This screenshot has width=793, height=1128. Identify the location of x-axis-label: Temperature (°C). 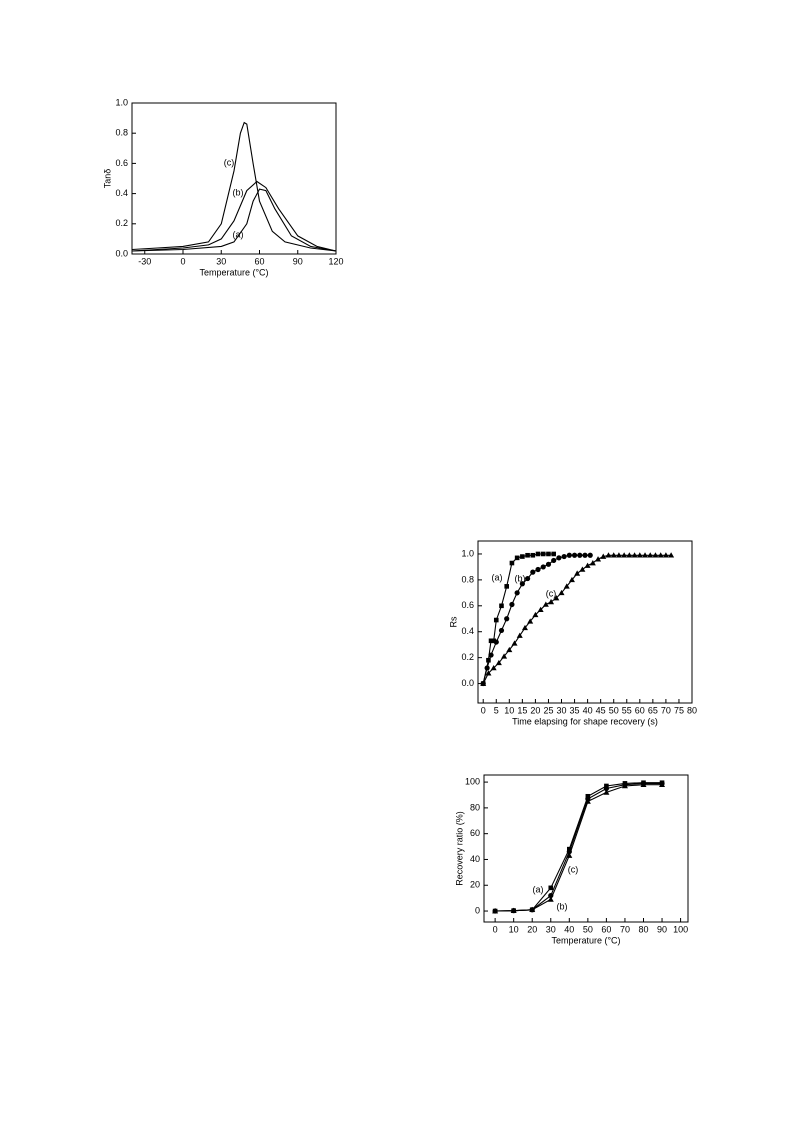
(585, 940).